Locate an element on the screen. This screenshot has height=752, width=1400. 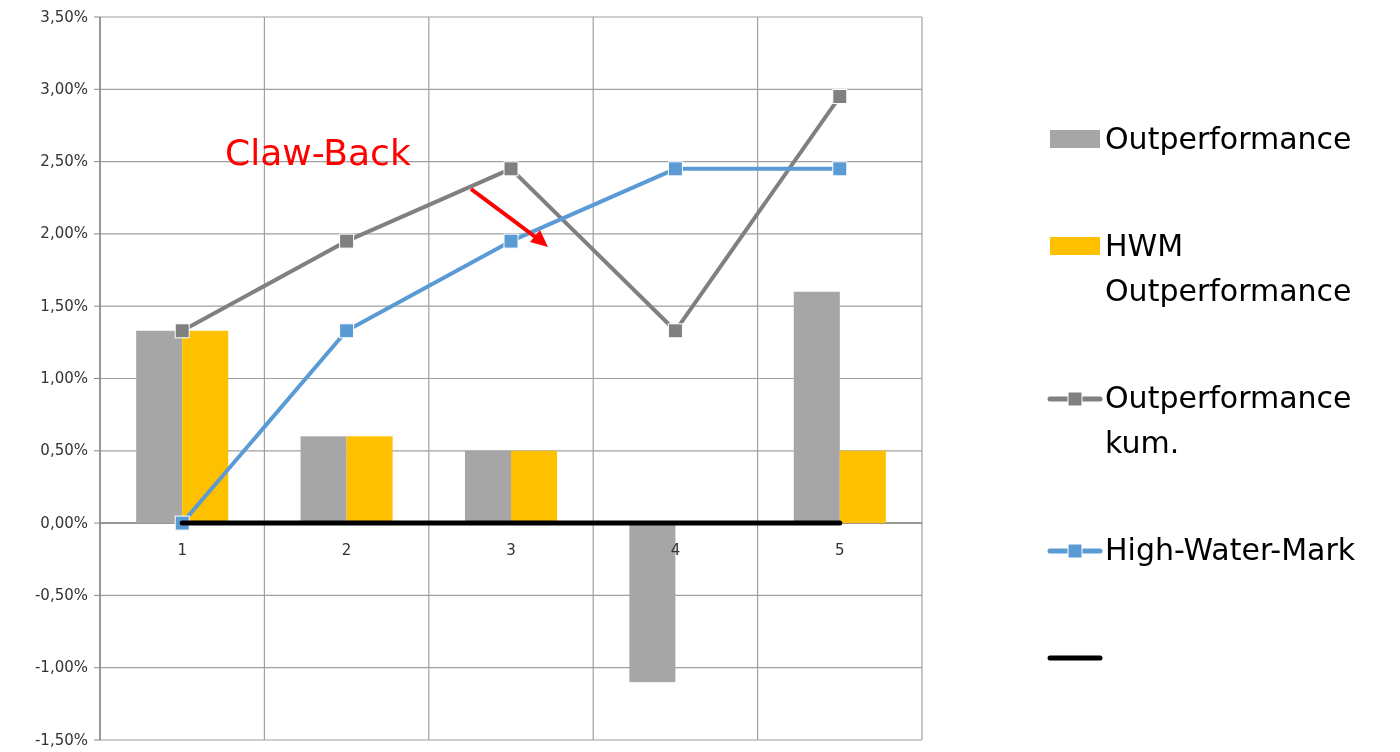
y-tick-label: 0,50% is located at coordinates (64, 450).